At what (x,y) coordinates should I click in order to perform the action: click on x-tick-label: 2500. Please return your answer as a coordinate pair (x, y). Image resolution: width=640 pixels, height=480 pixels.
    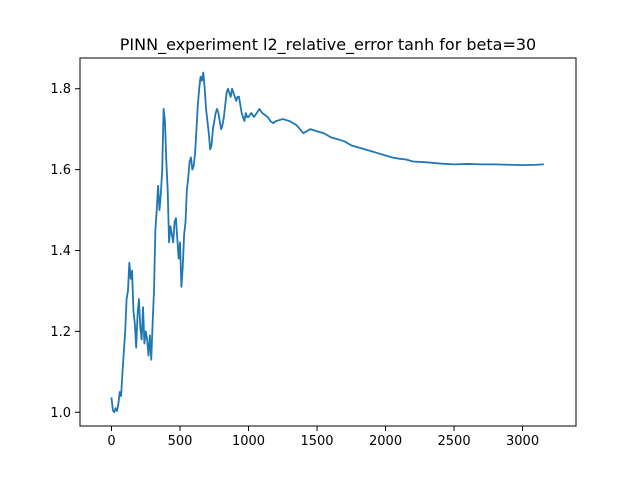
    Looking at the image, I should click on (454, 441).